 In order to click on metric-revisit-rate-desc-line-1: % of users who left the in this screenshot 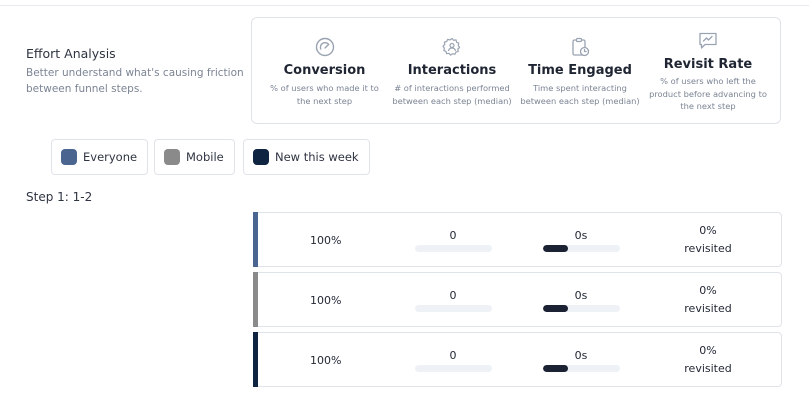, I will do `click(708, 81)`.